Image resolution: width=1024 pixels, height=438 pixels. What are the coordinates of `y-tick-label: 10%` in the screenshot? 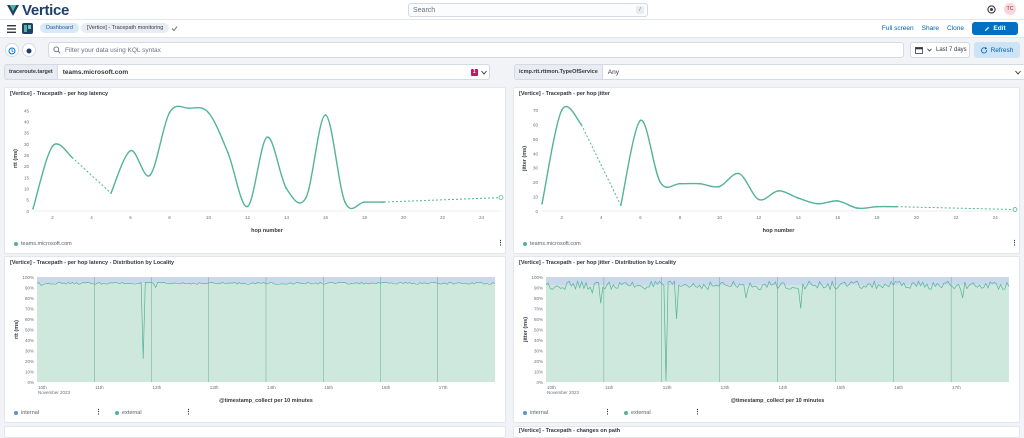 It's located at (29, 371).